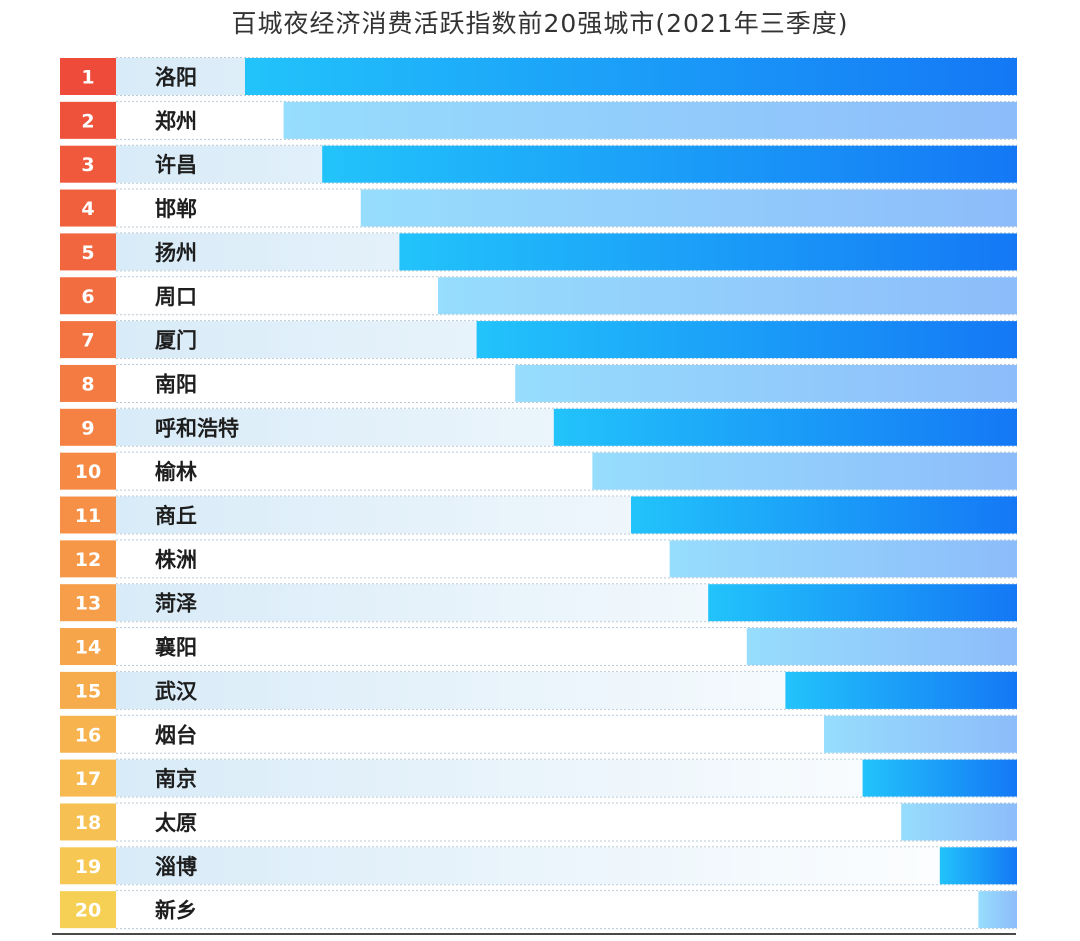  I want to click on rank-number: 20, so click(88, 911).